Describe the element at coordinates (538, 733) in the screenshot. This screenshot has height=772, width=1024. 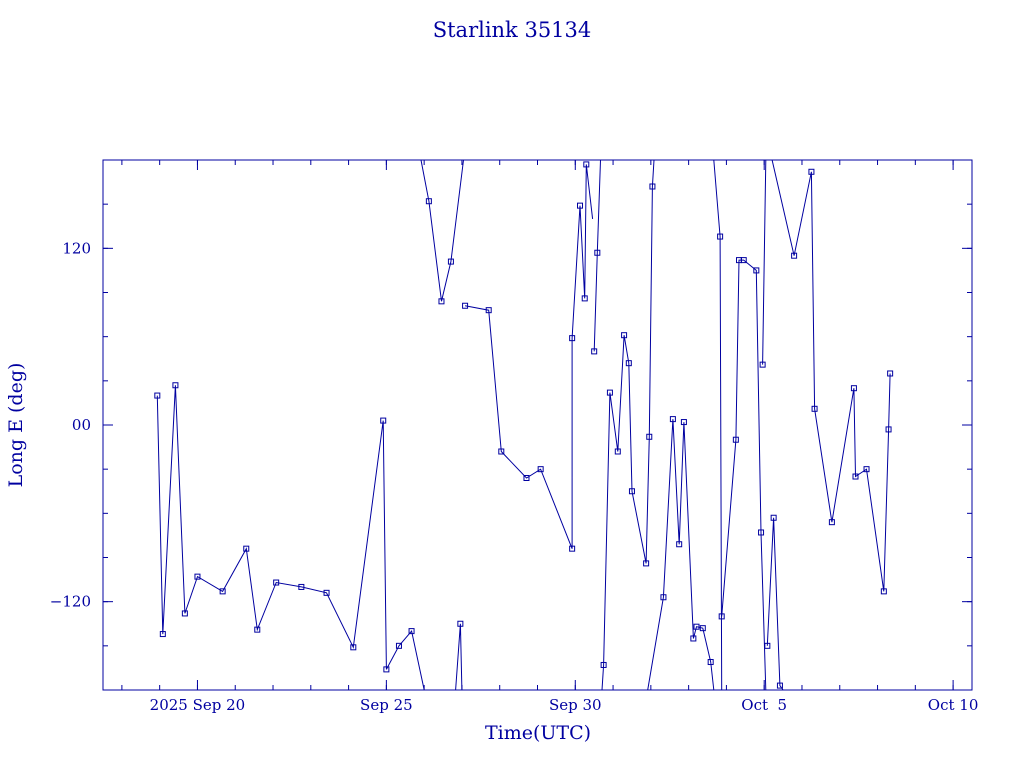
I see `x-axis-label: Time(UTC)` at that location.